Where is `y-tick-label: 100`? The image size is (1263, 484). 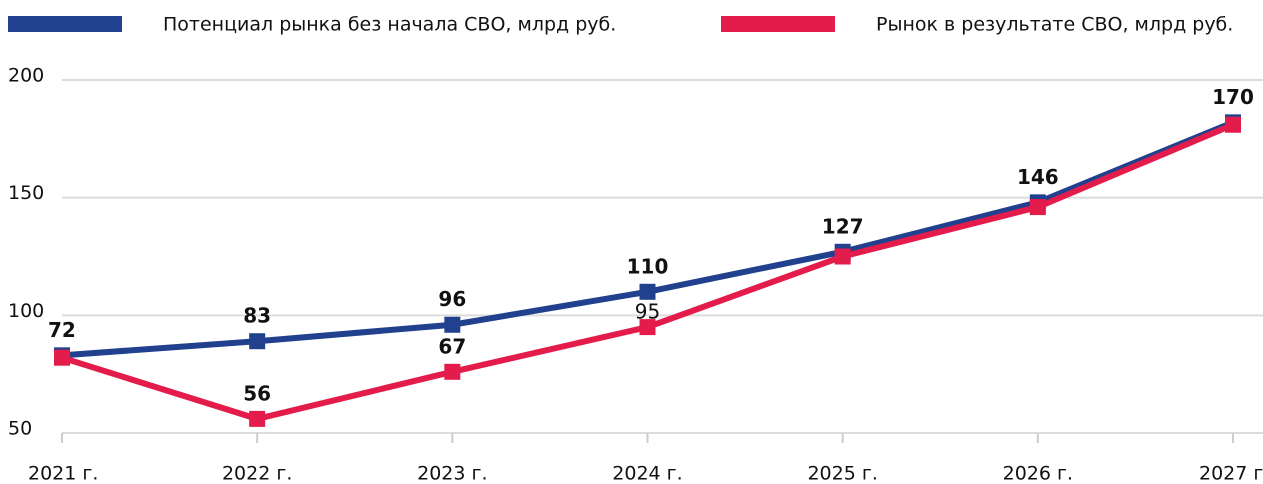
y-tick-label: 100 is located at coordinates (26, 311).